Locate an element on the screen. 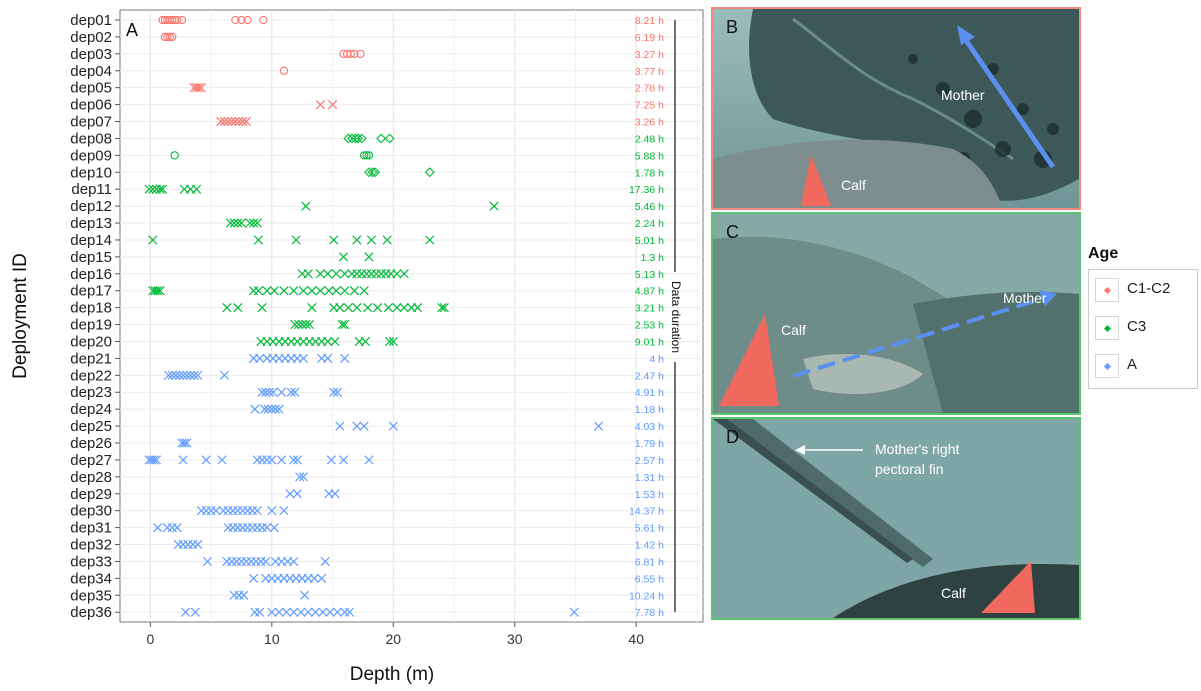  duration-label: 17.36 h is located at coordinates (646, 190).